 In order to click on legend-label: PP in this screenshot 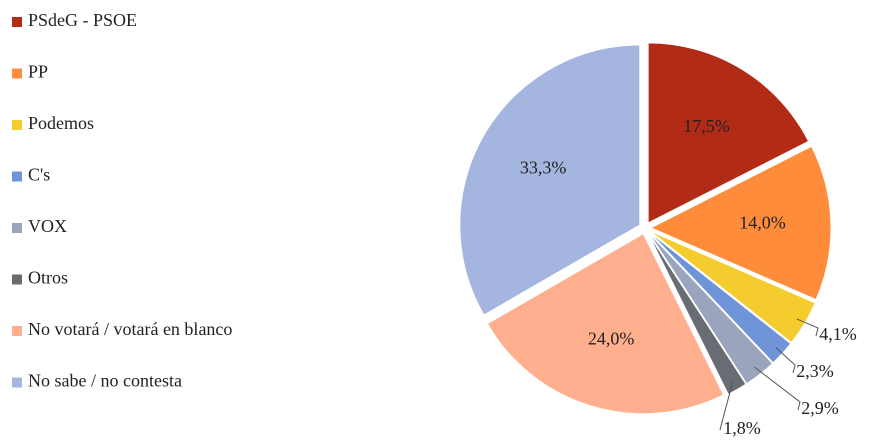, I will do `click(38, 72)`.